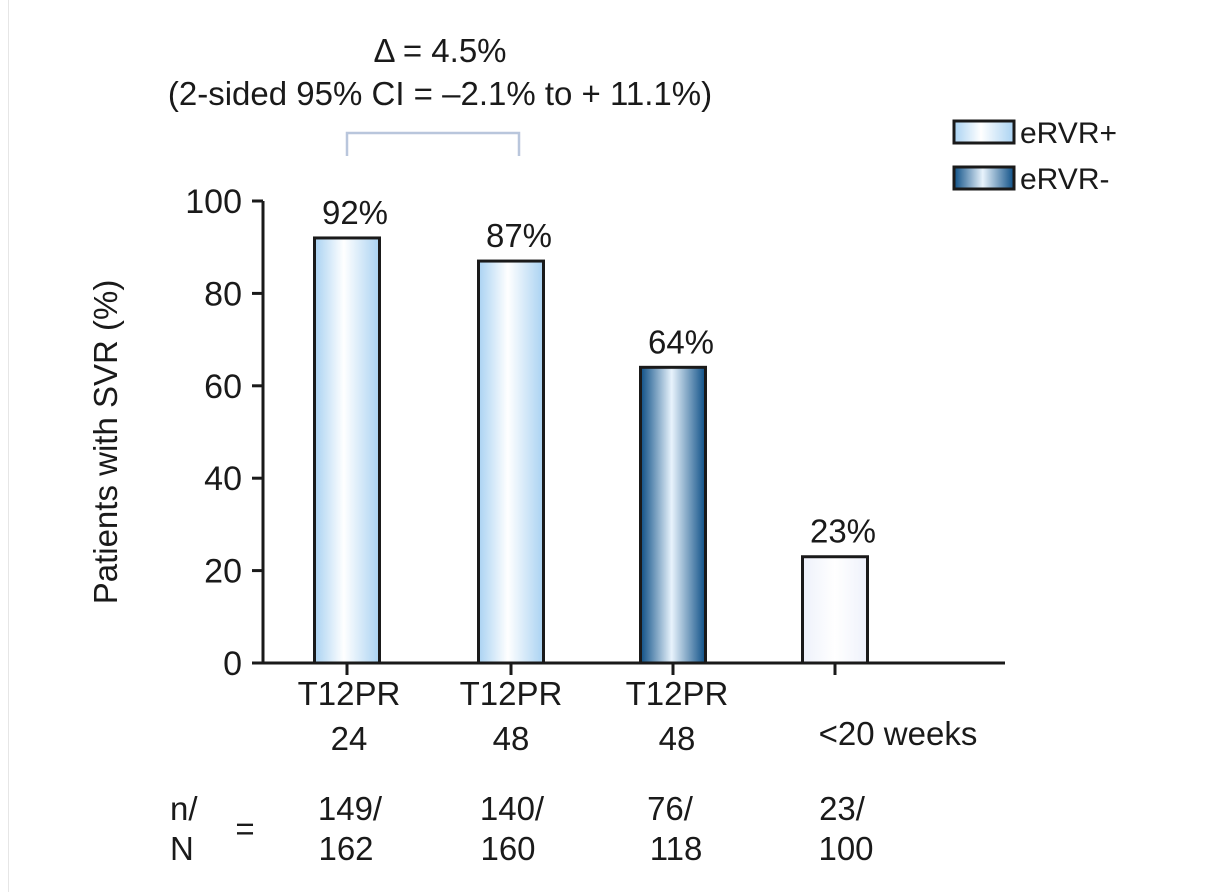  I want to click on n-label: n/, so click(184, 808).